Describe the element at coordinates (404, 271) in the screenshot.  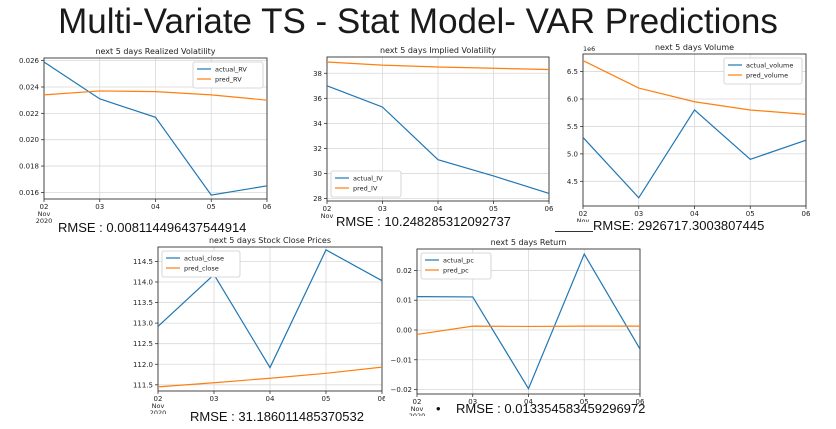
I see `y-tick-label: 0.02` at that location.